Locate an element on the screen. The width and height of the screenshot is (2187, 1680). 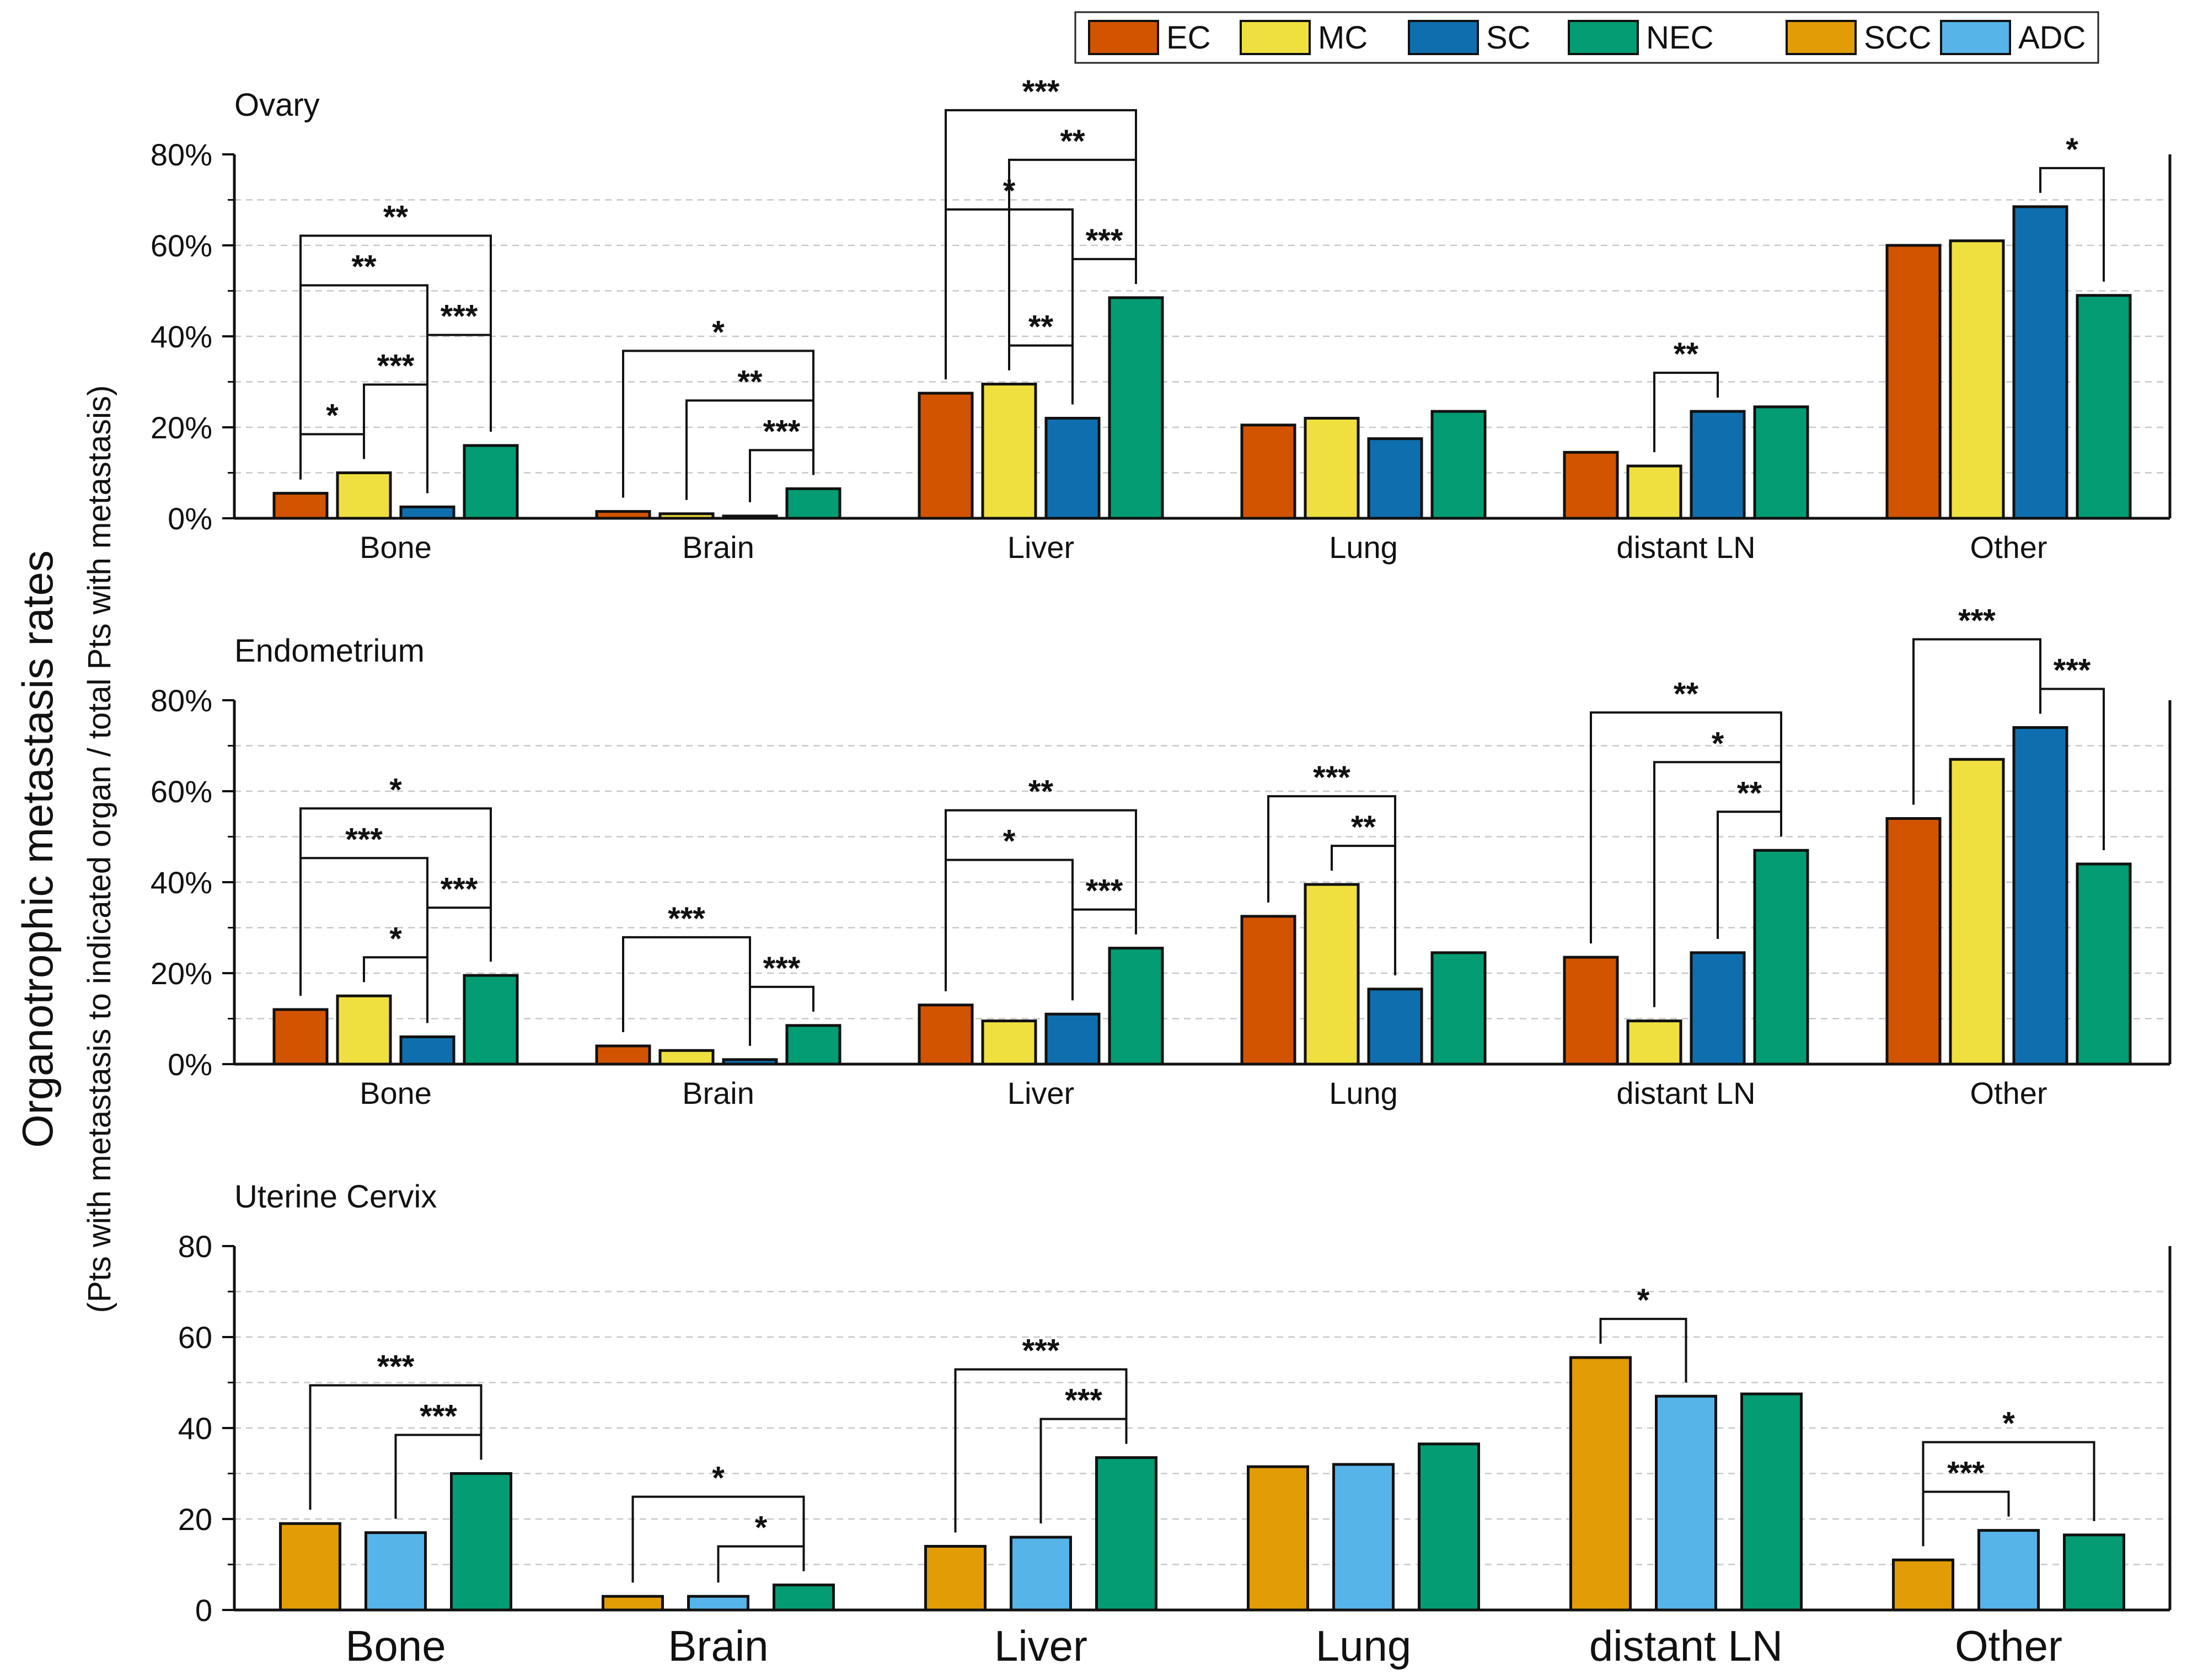
significance-distant-ln-ec-nec: ** is located at coordinates (1686, 810).